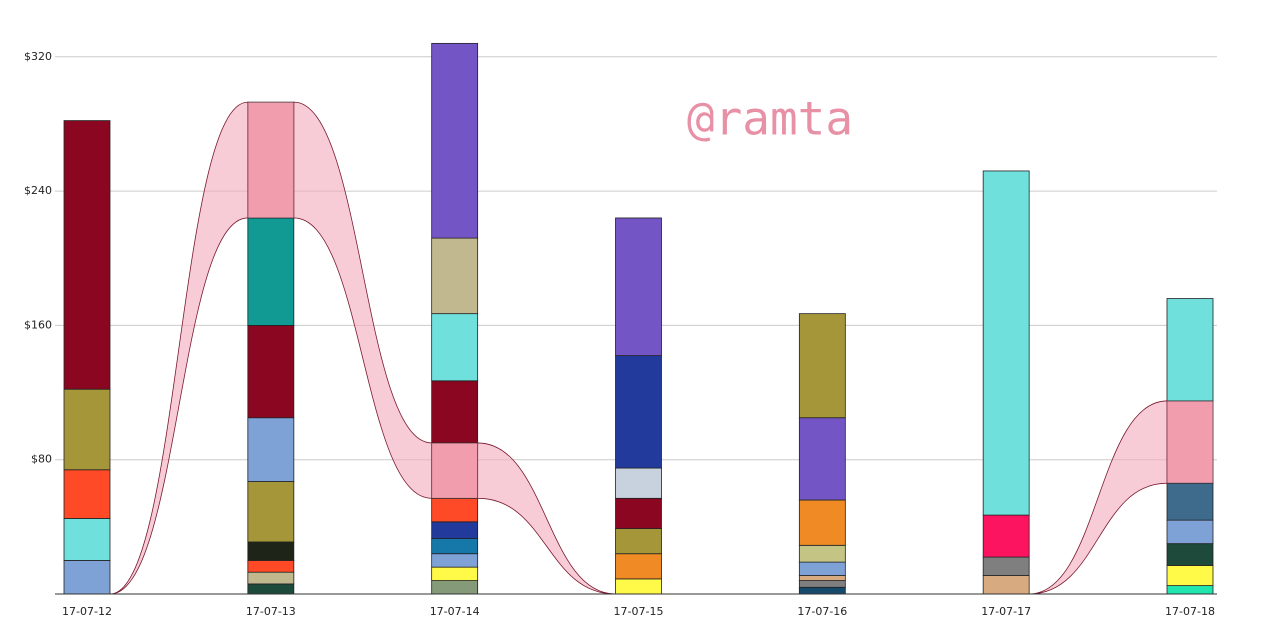 The height and width of the screenshot is (644, 1280). What do you see at coordinates (1006, 611) in the screenshot?
I see `x-tick-label: 17-07-17` at bounding box center [1006, 611].